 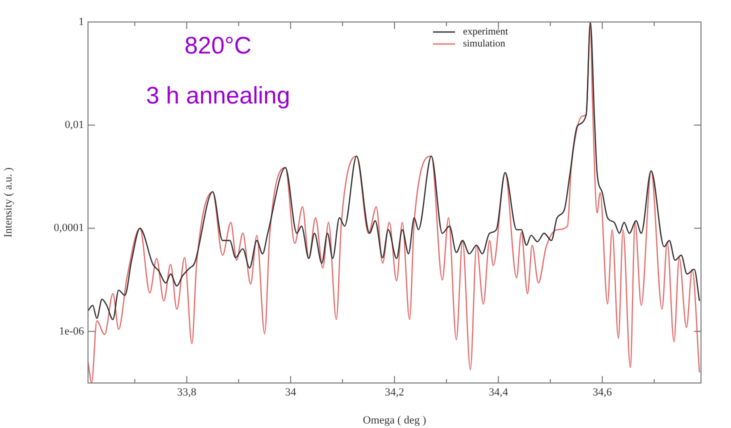 I want to click on legend-label: experiment, so click(x=485, y=32).